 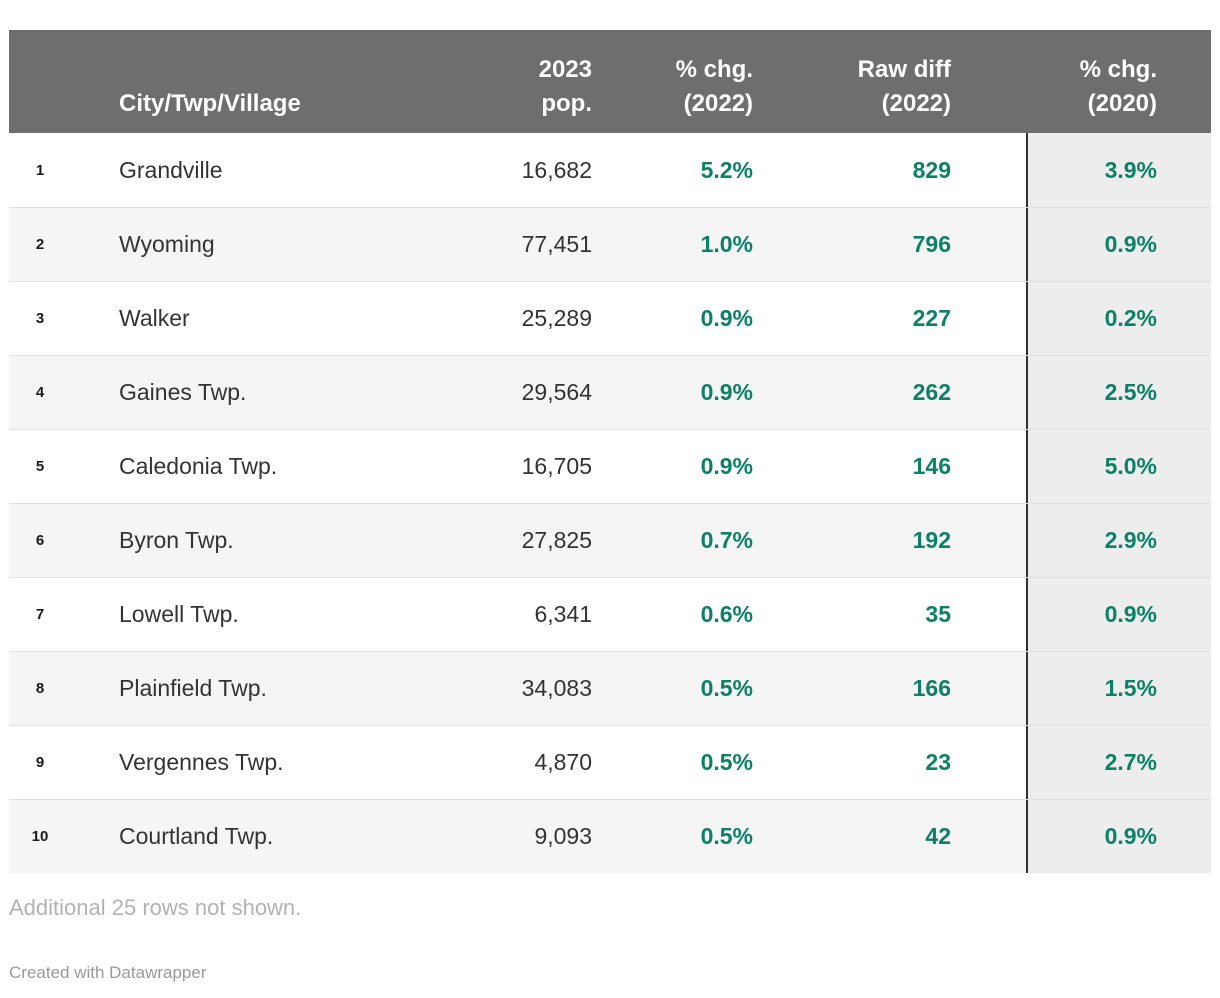 I want to click on cell-pop: 4,870, so click(x=563, y=762).